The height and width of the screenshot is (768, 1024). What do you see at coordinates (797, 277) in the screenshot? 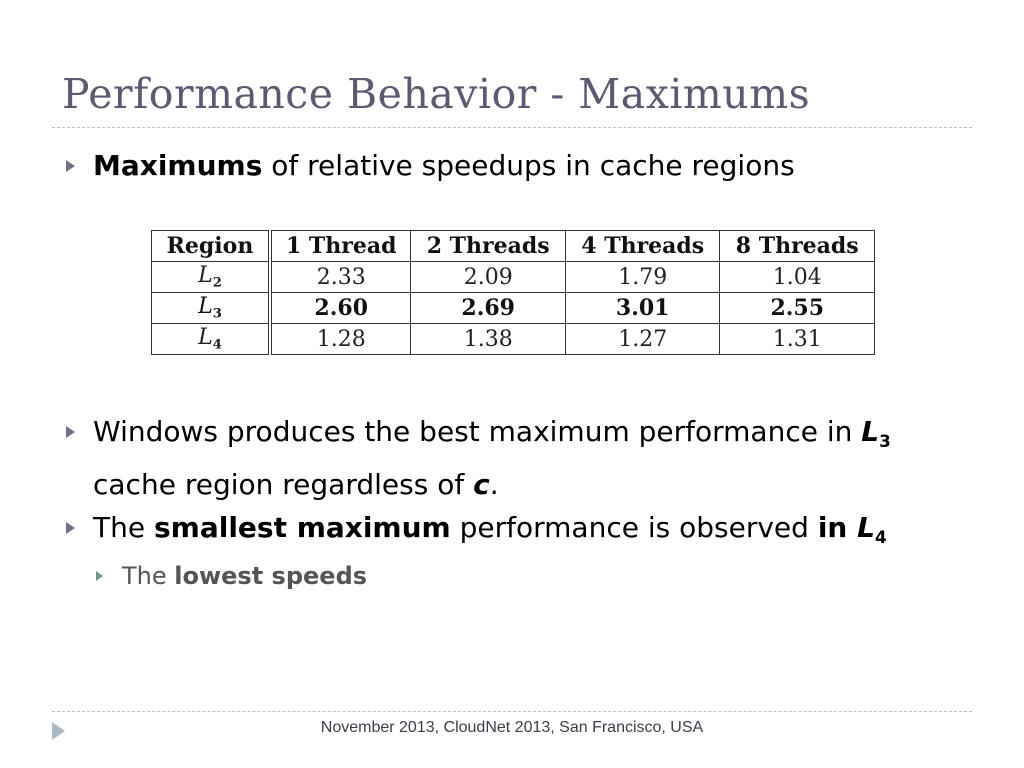
I see `table-cell: 1.04` at bounding box center [797, 277].